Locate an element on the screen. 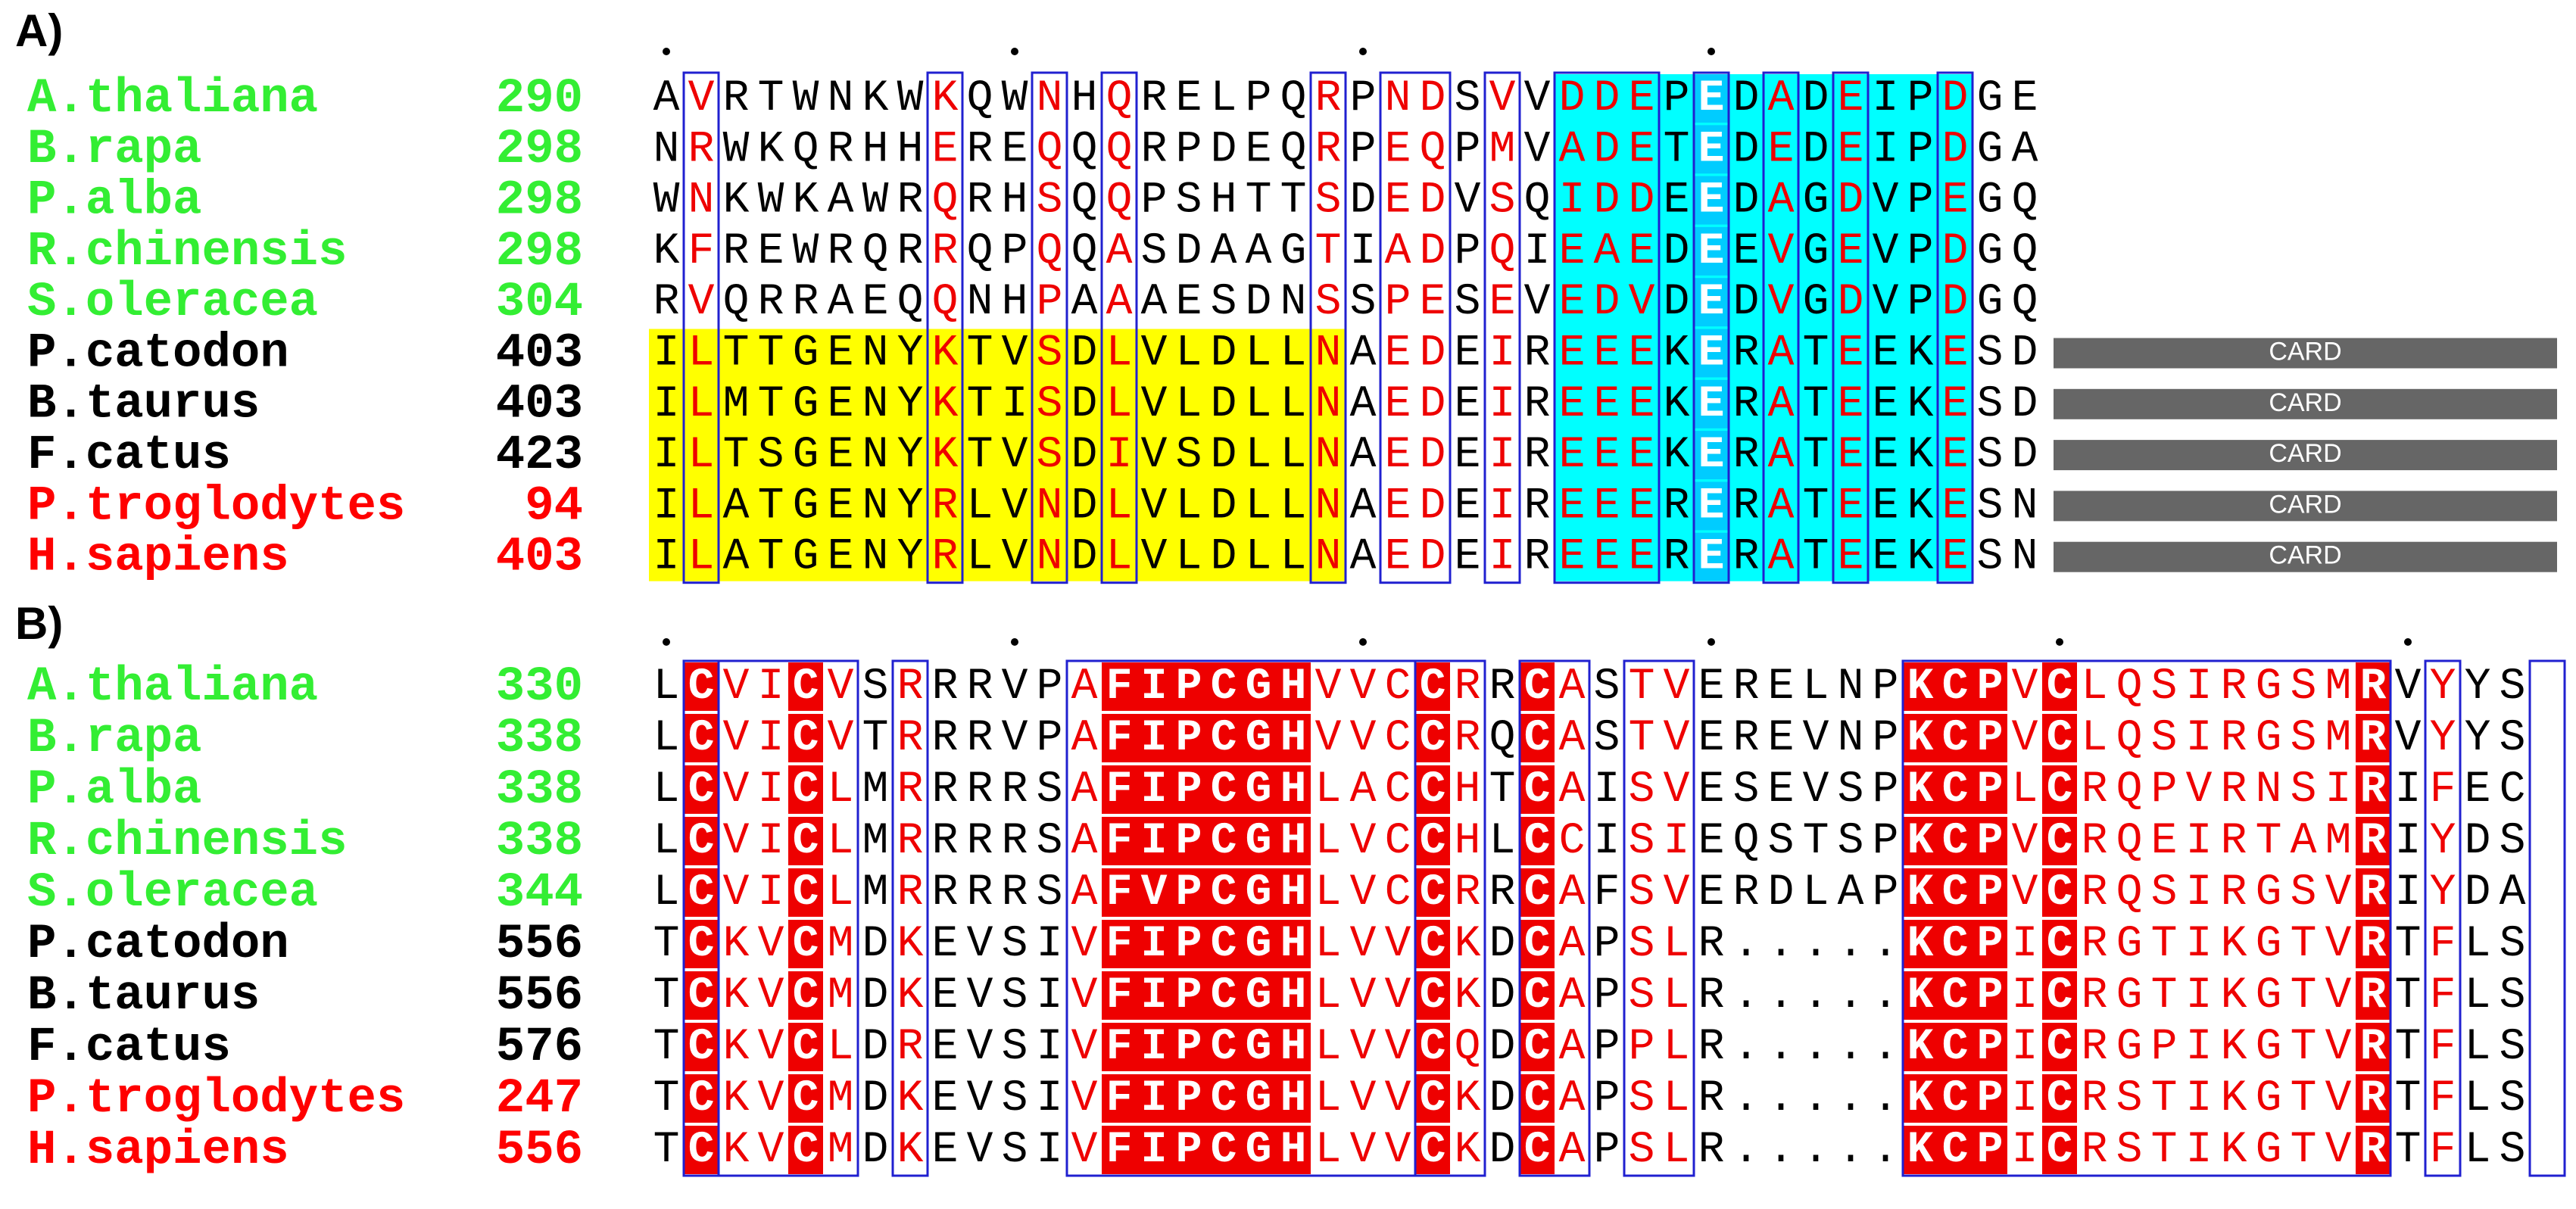 This screenshot has width=2576, height=1209. species-name: B.taurus is located at coordinates (143, 405).